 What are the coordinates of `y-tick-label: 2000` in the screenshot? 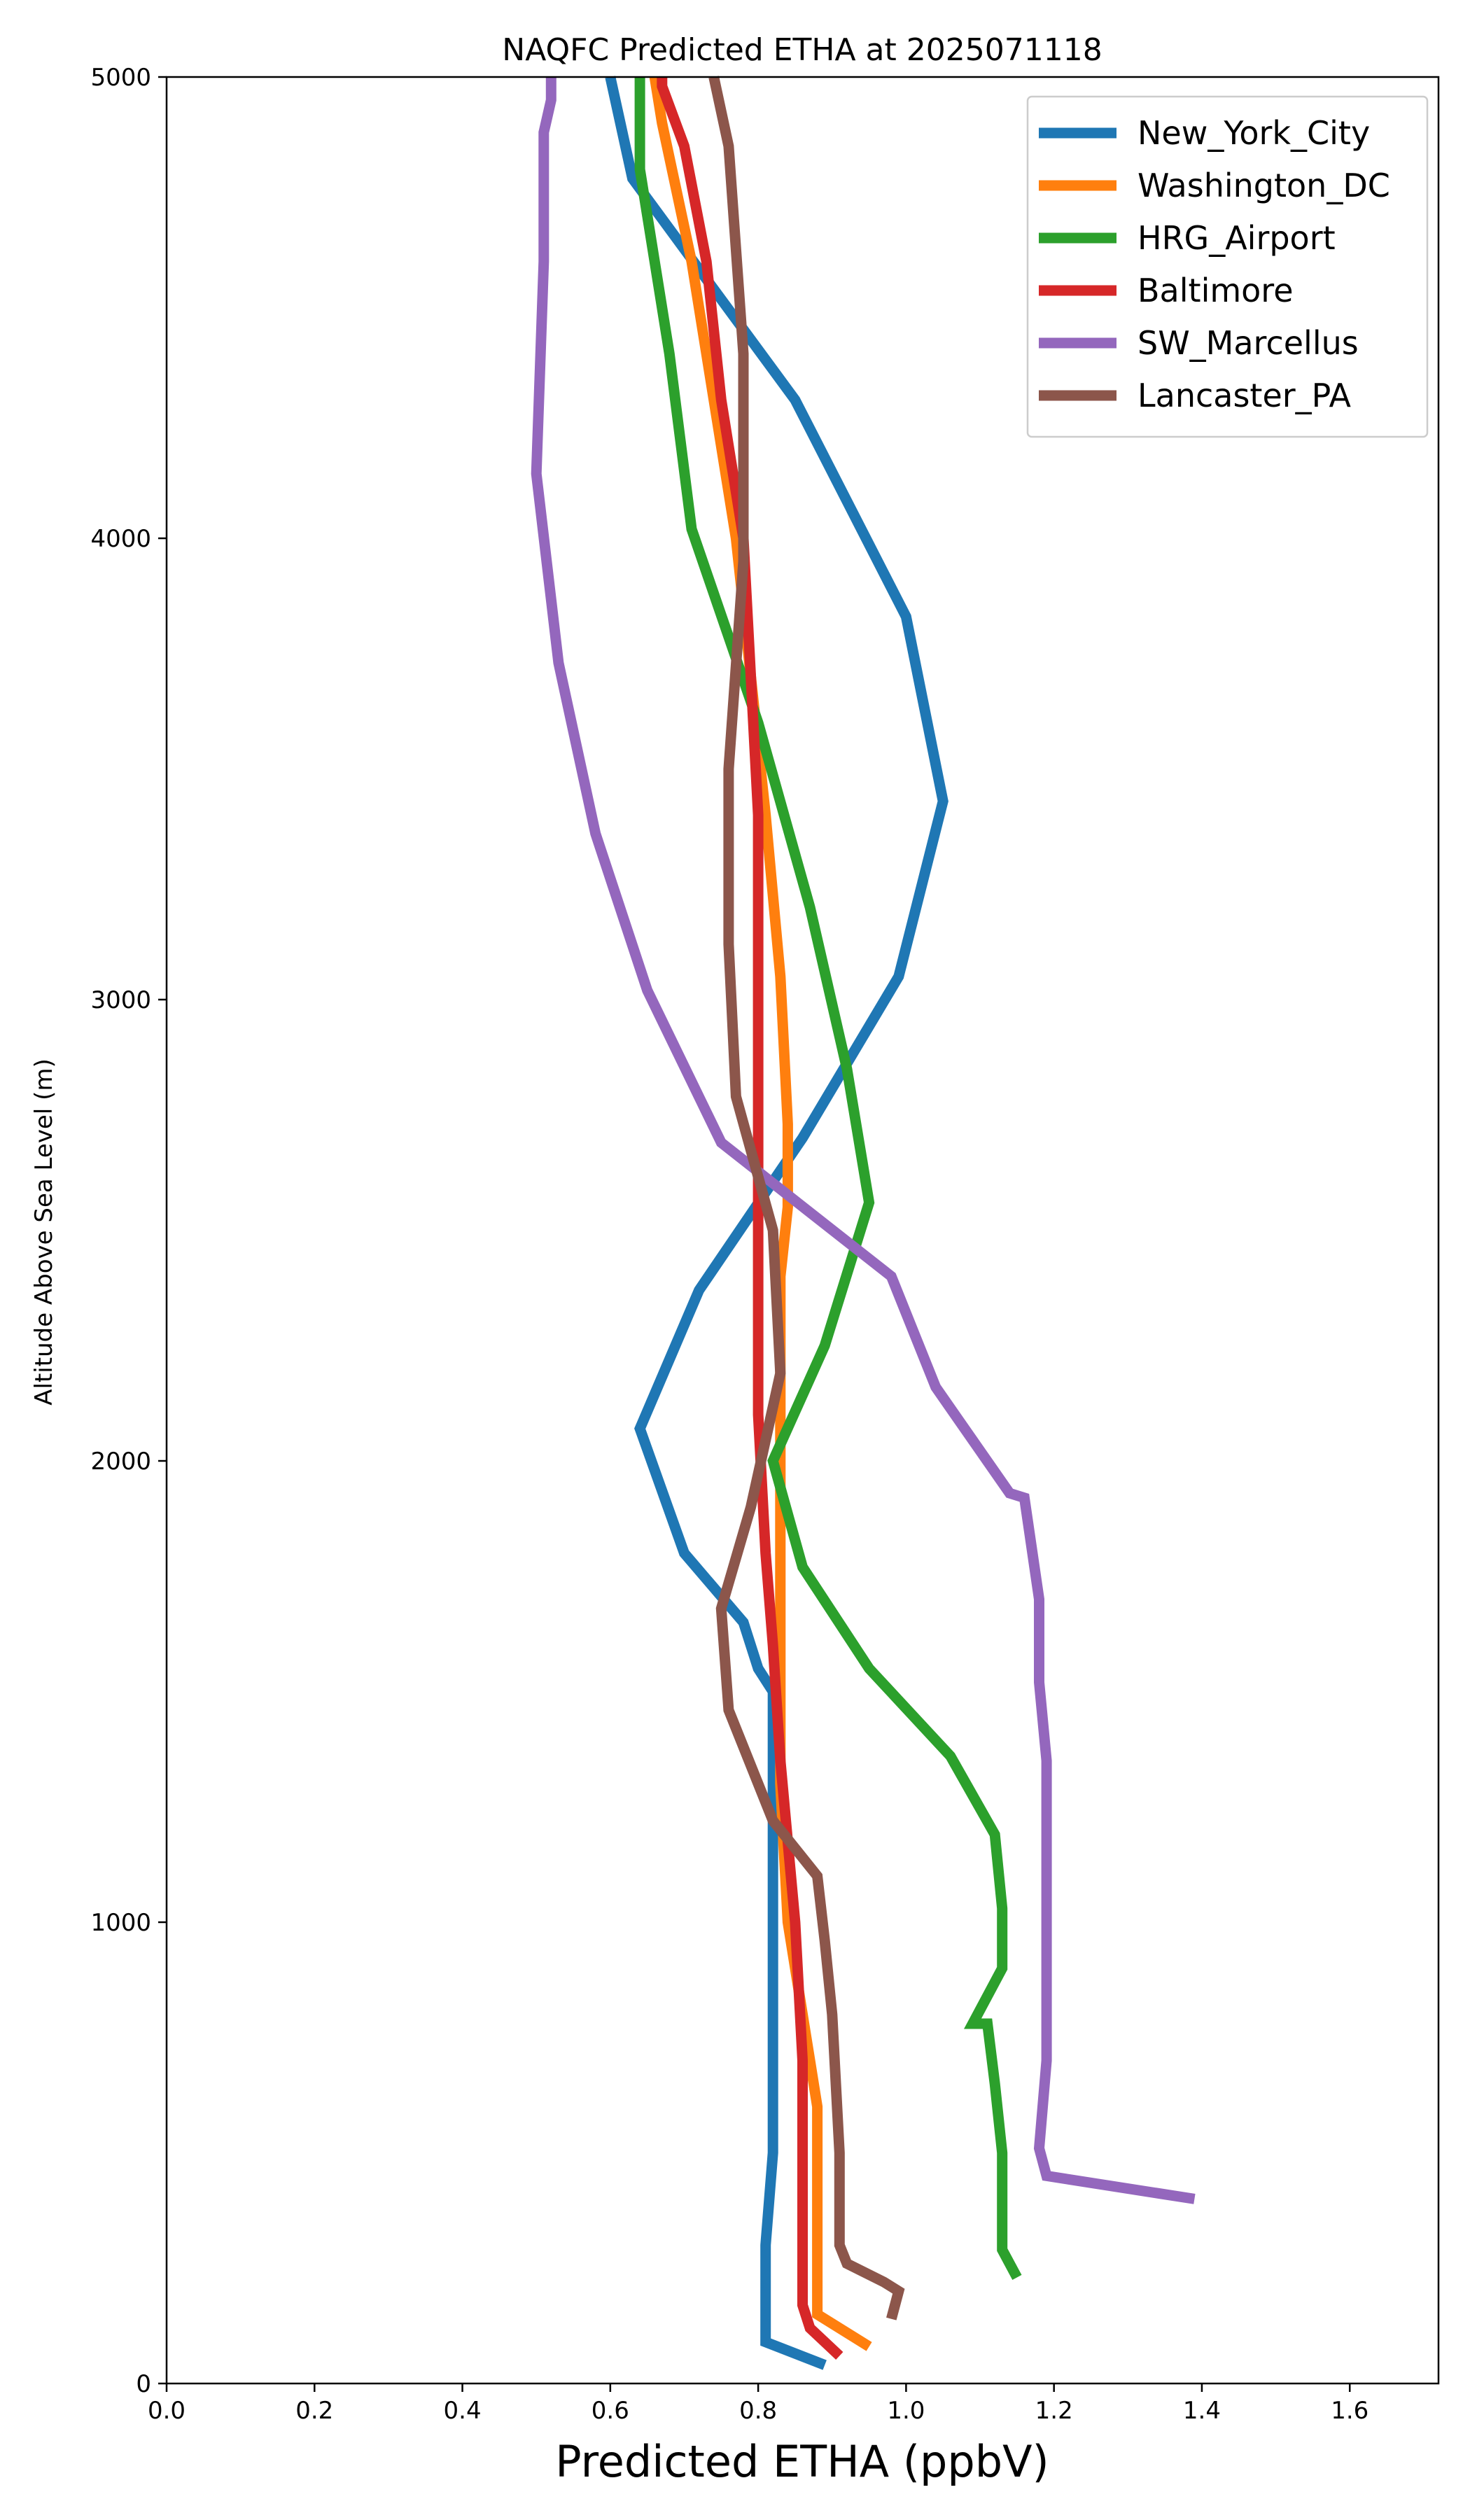 It's located at (120, 1462).